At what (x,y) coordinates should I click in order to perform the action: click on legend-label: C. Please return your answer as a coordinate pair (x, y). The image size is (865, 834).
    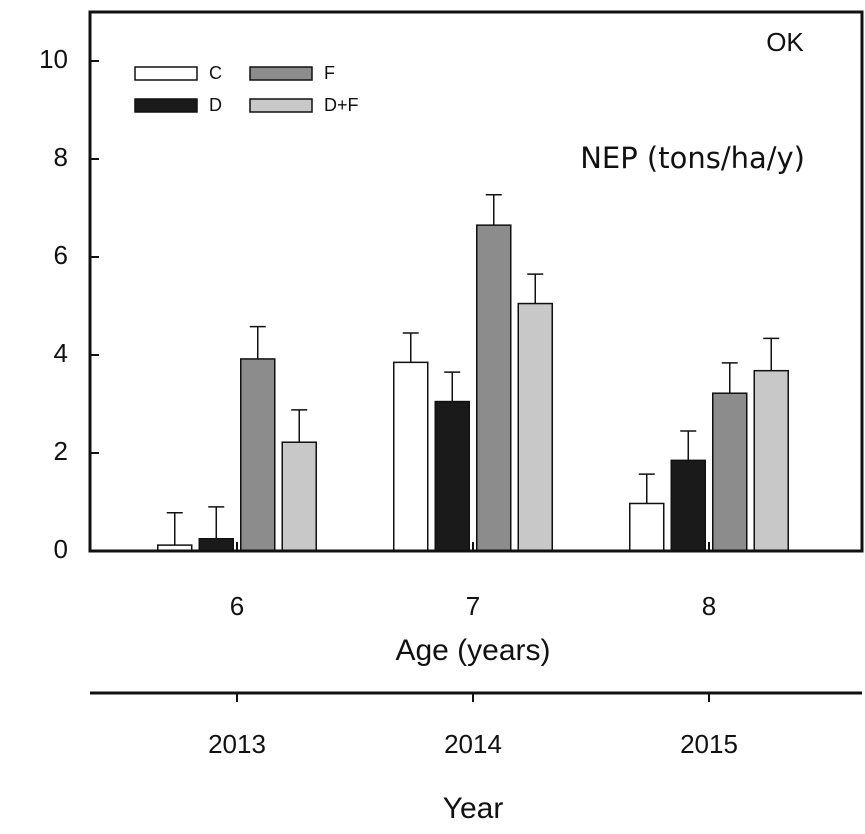
    Looking at the image, I should click on (215, 73).